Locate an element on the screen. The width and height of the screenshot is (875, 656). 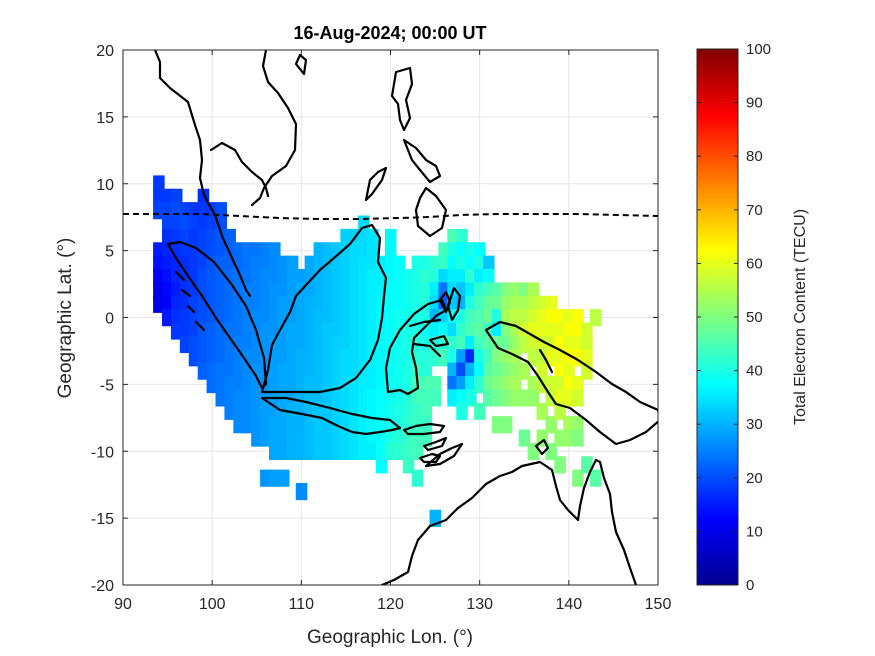
x-tick-label: 150 is located at coordinates (658, 604).